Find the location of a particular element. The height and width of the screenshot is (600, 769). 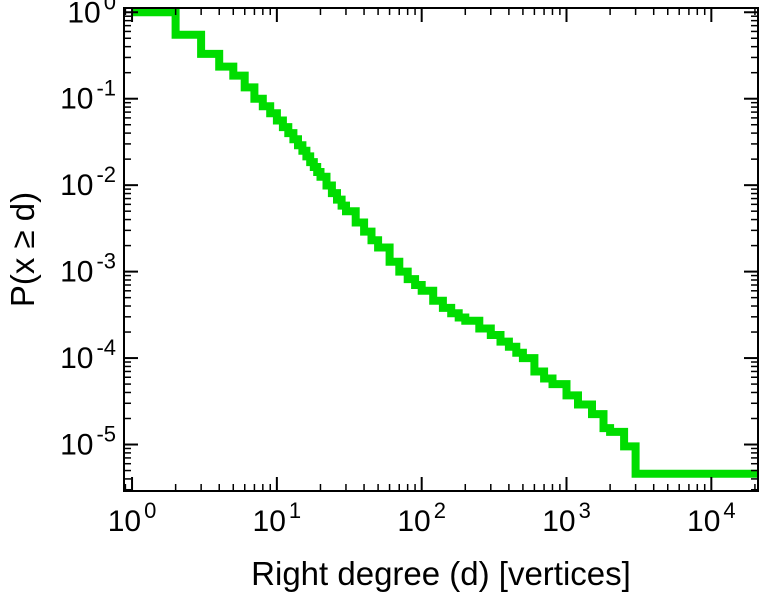

tick-label: 10 3 is located at coordinates (566, 518).